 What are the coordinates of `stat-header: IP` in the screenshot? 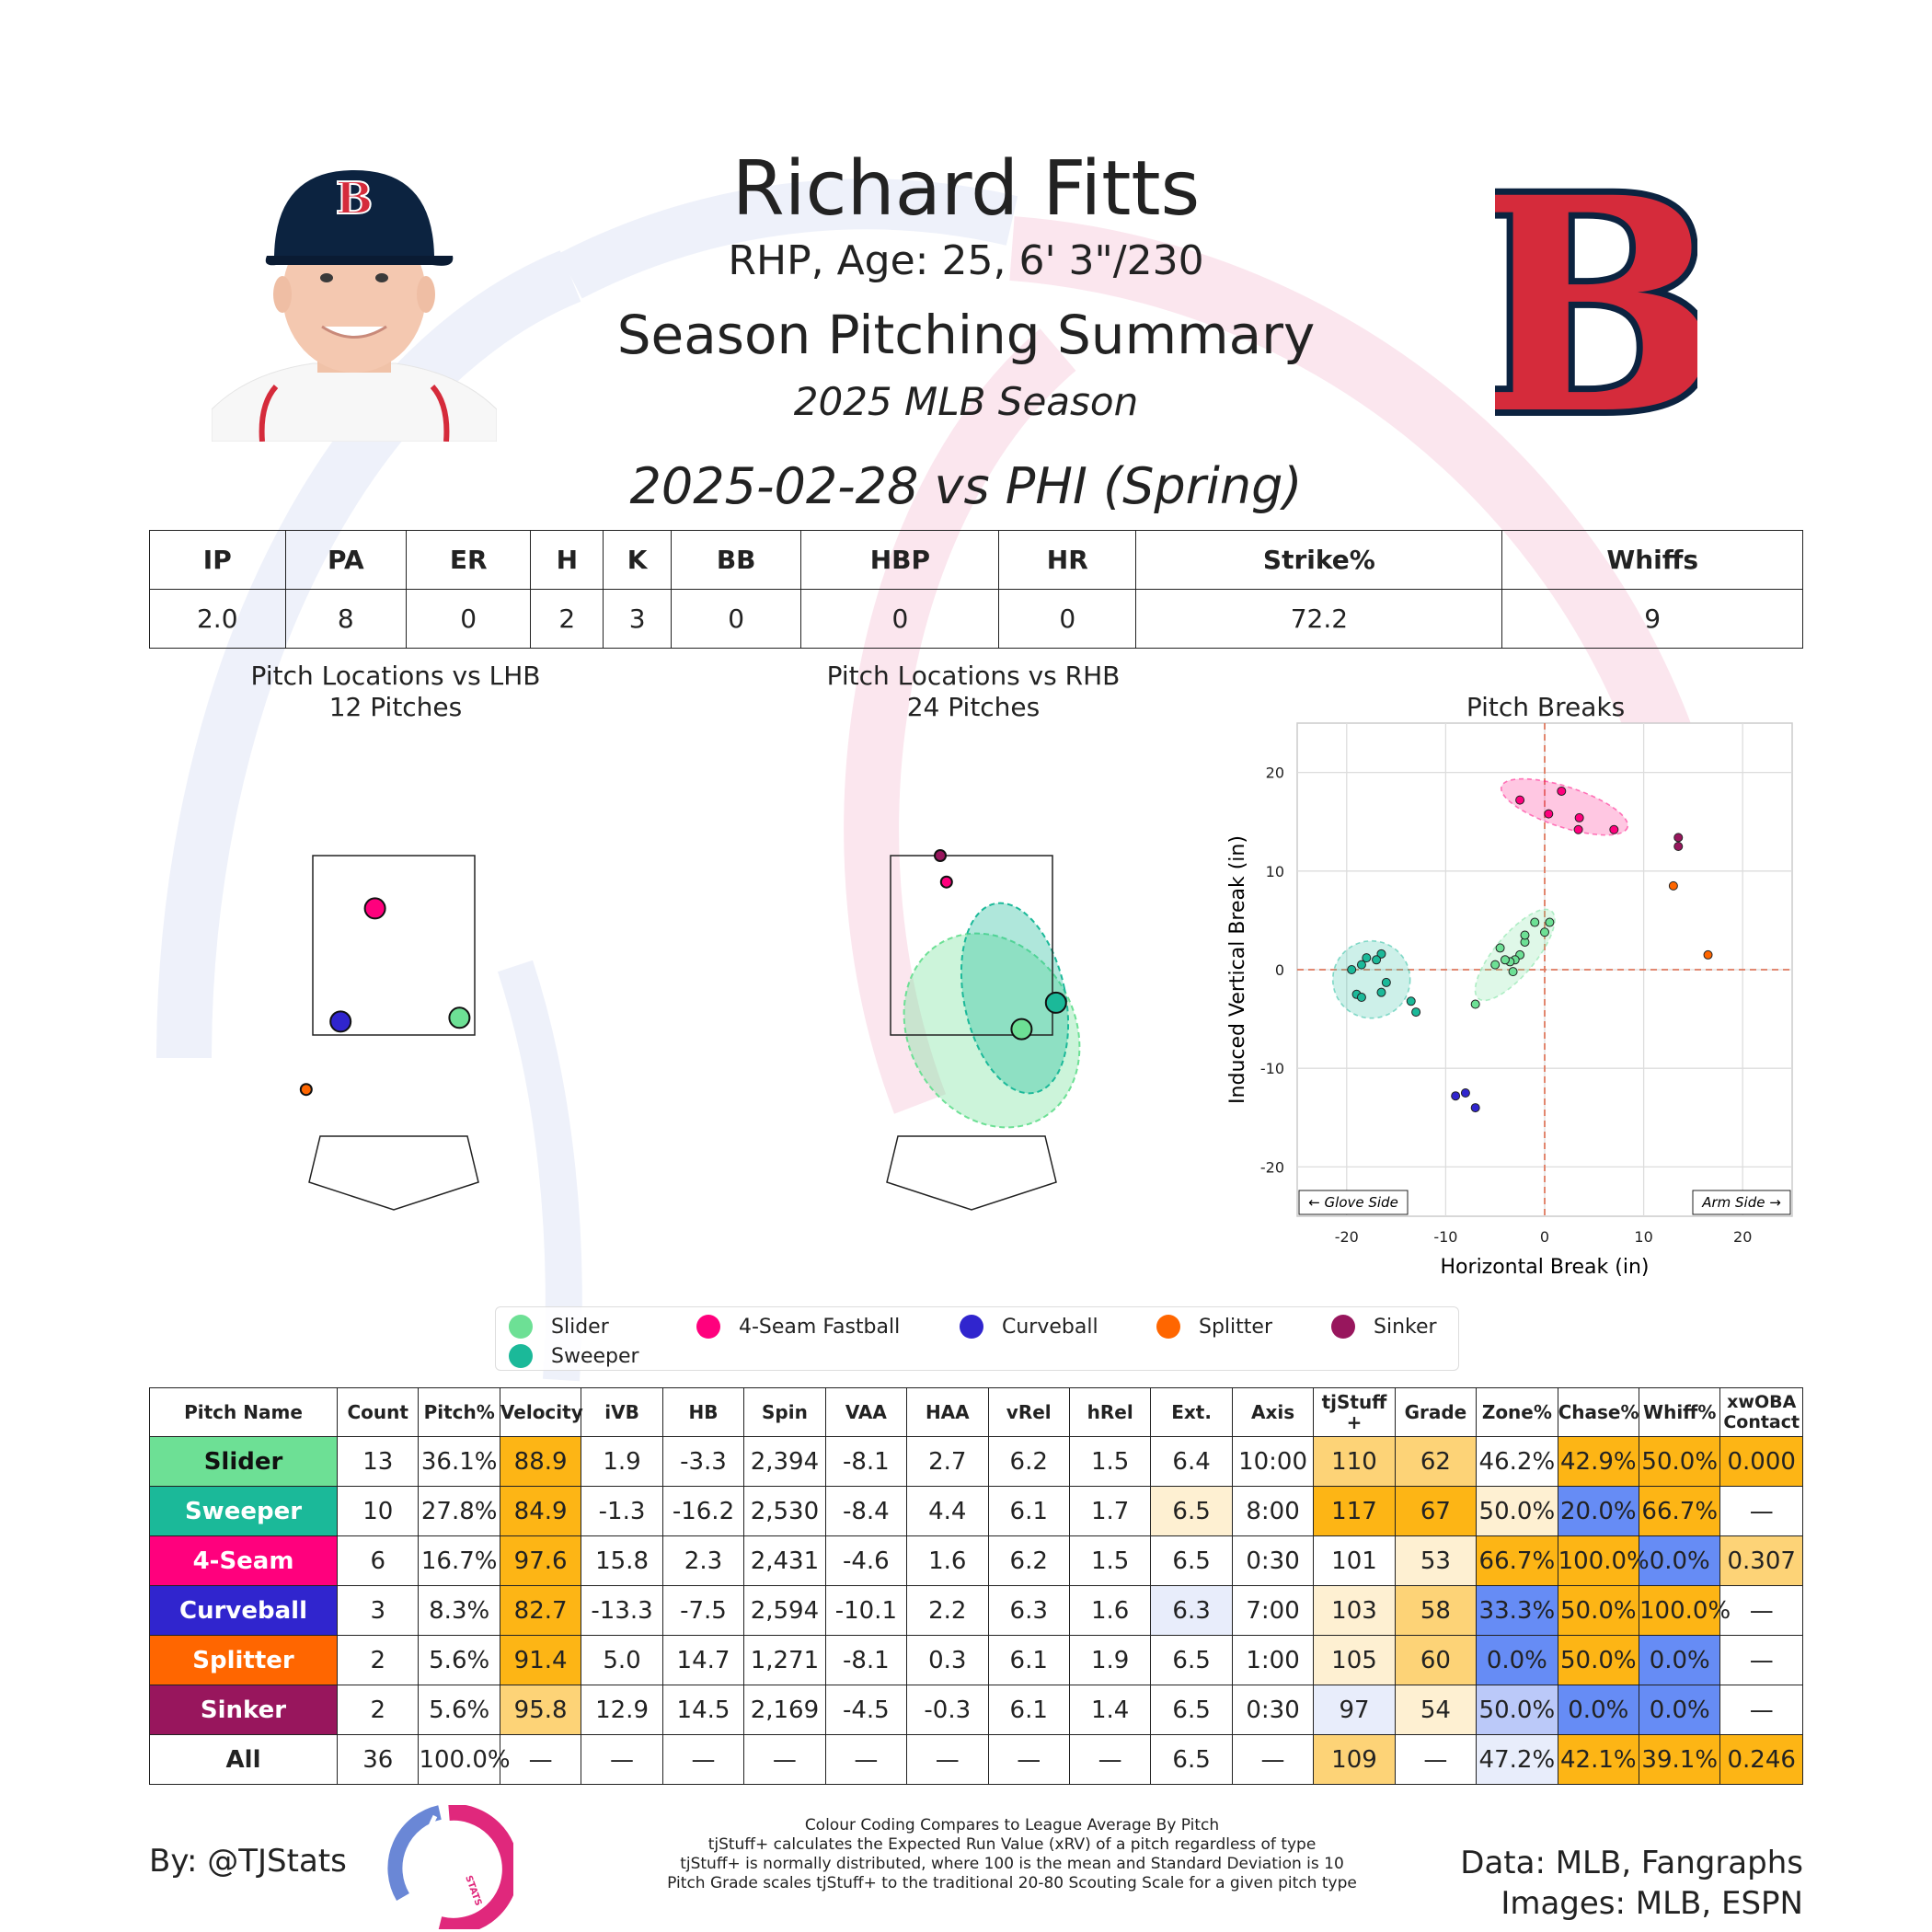 It's located at (217, 560).